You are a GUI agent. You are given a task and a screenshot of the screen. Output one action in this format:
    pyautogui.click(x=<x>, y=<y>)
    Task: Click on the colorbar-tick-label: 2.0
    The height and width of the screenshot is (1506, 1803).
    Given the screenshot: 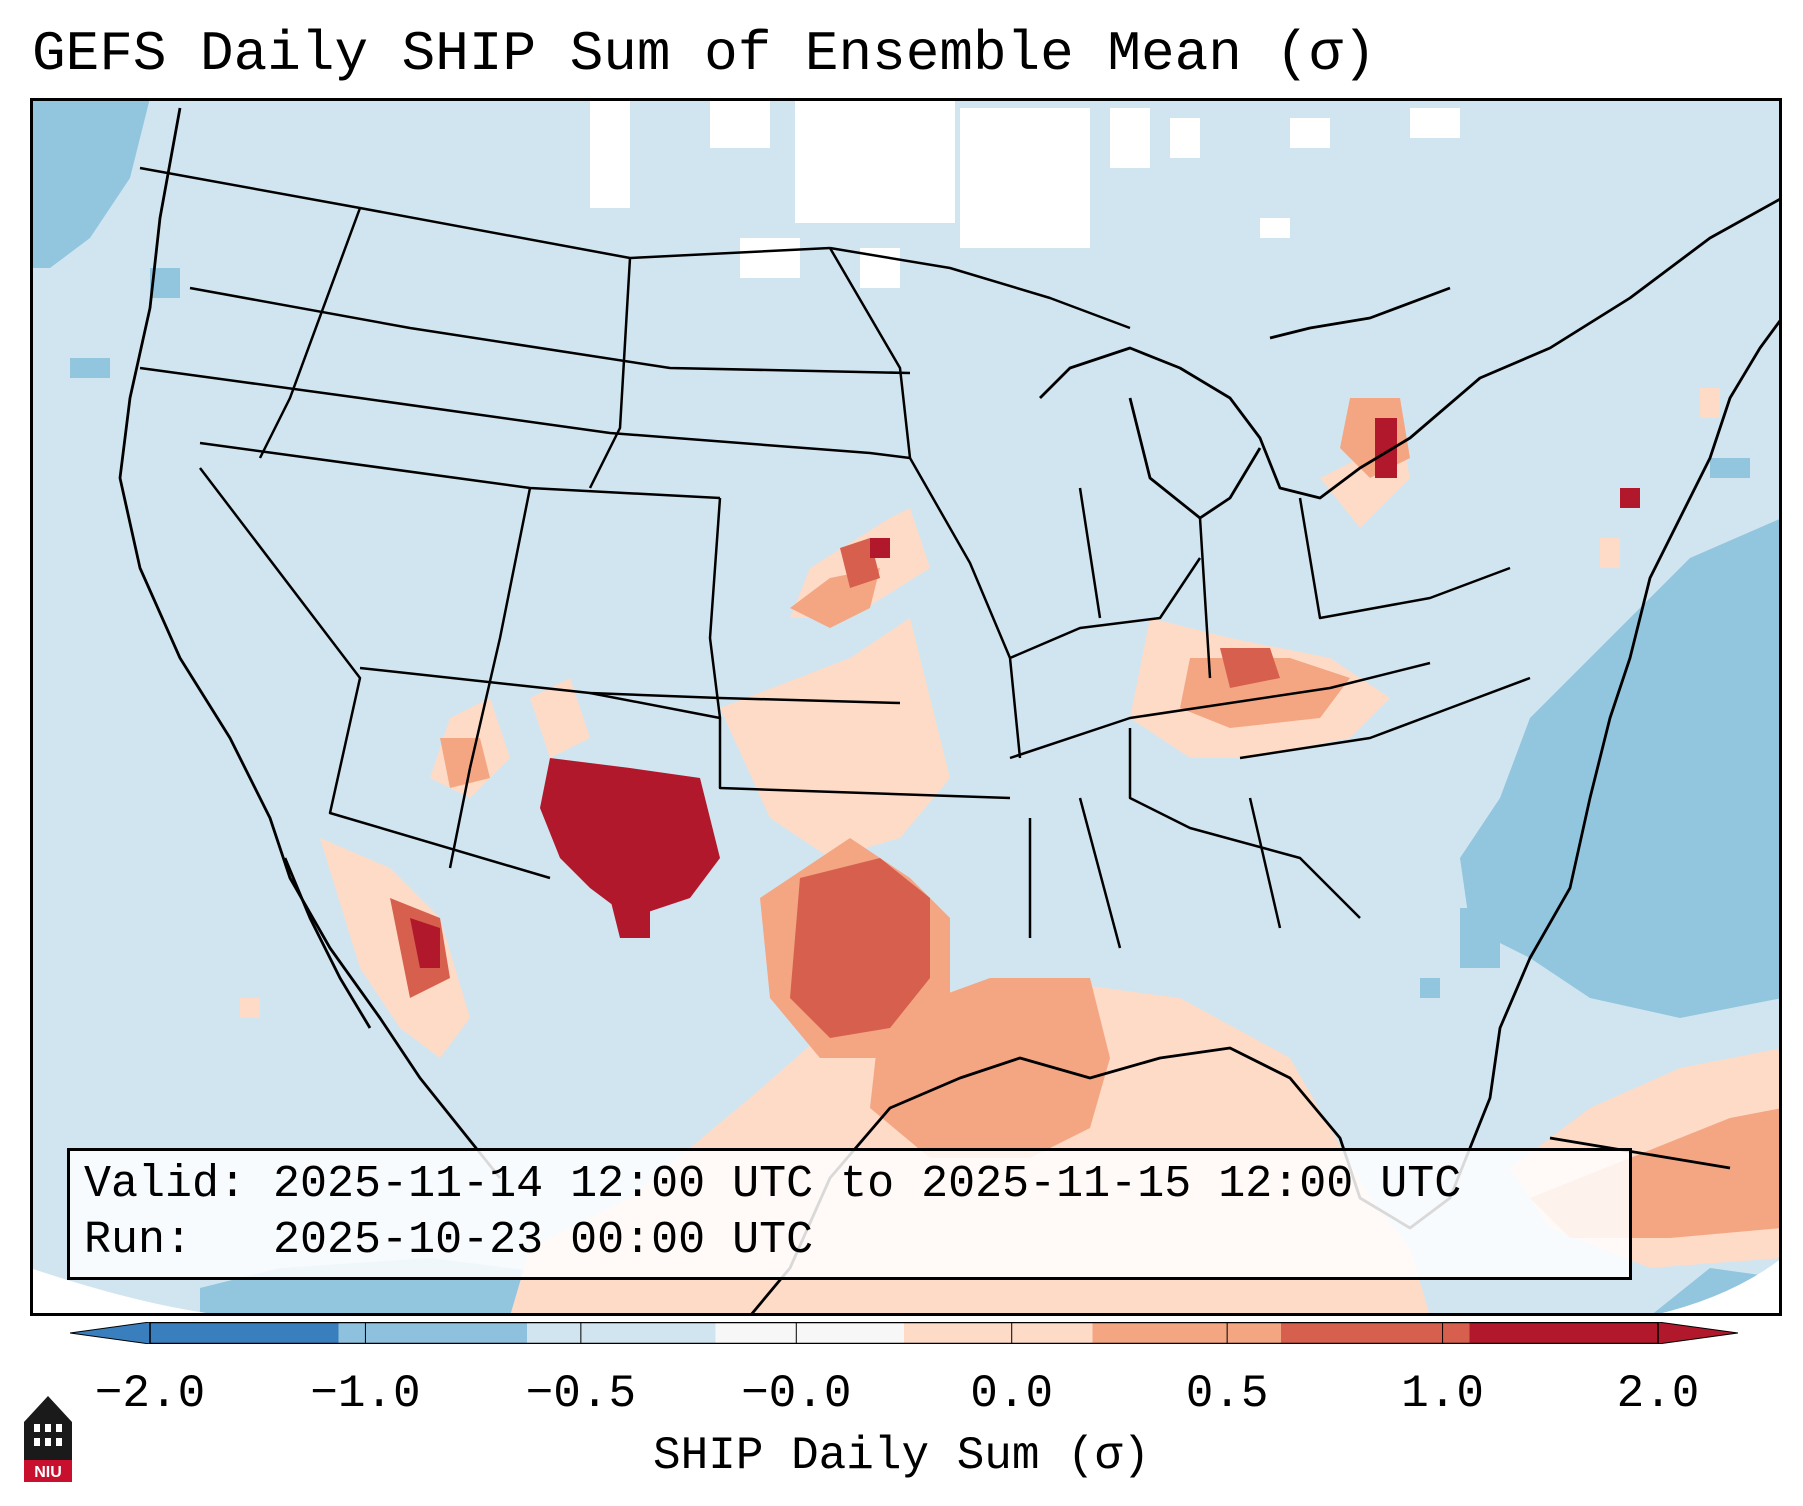 What is the action you would take?
    pyautogui.click(x=1658, y=1394)
    